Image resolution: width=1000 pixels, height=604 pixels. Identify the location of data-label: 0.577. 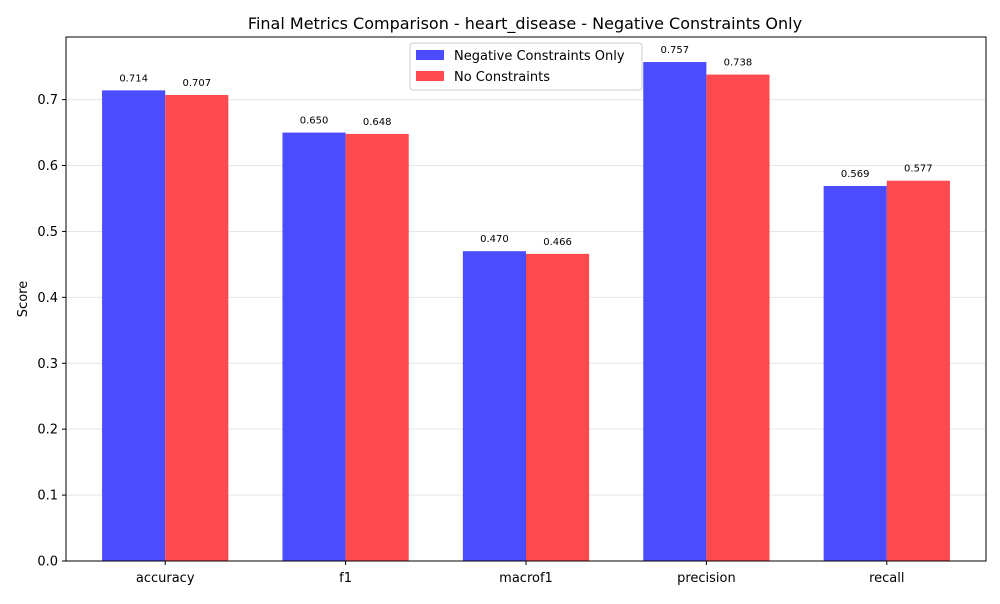
(918, 169).